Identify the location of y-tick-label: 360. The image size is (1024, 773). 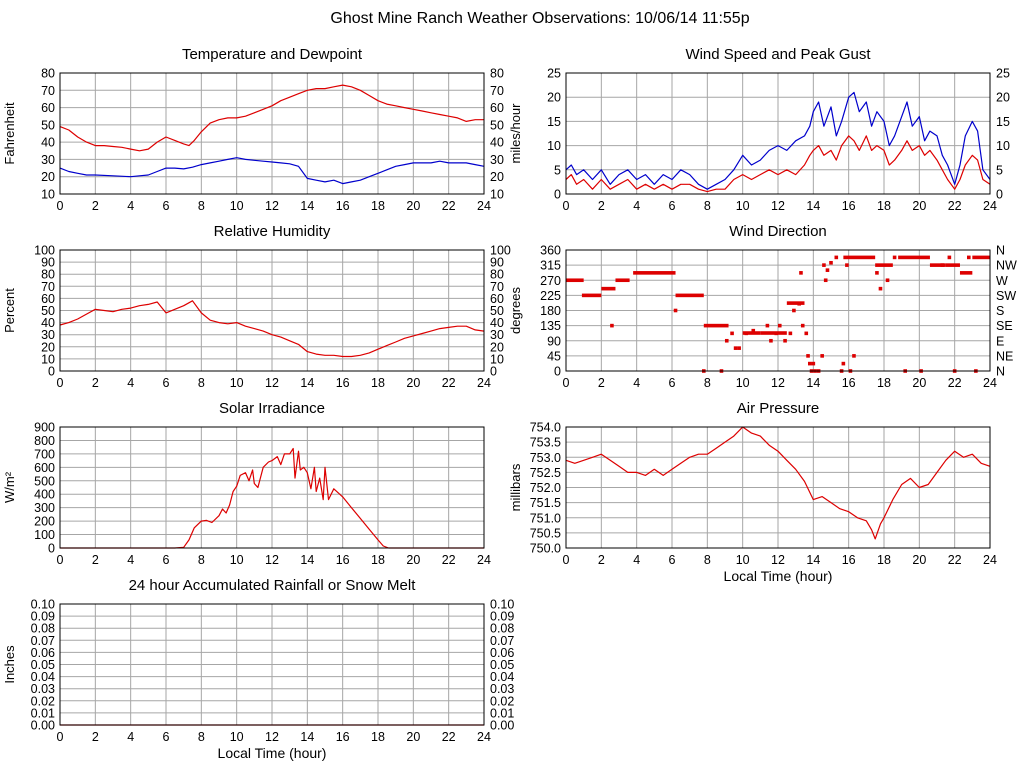
(550, 251).